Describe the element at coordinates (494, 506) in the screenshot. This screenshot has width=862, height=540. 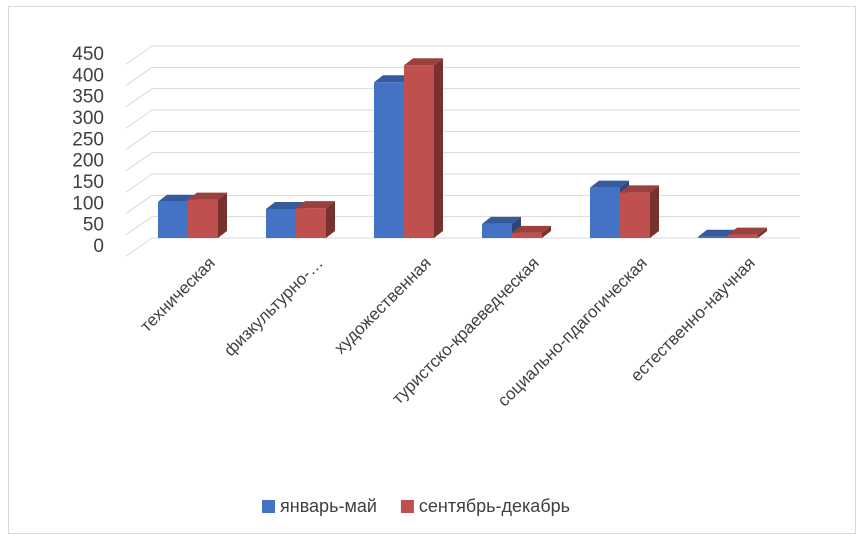
I see `legend-label: сентябрь-декабрь` at that location.